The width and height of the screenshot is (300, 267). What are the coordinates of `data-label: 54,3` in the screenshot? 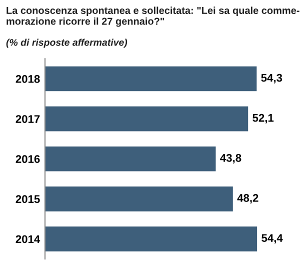 It's located at (271, 79).